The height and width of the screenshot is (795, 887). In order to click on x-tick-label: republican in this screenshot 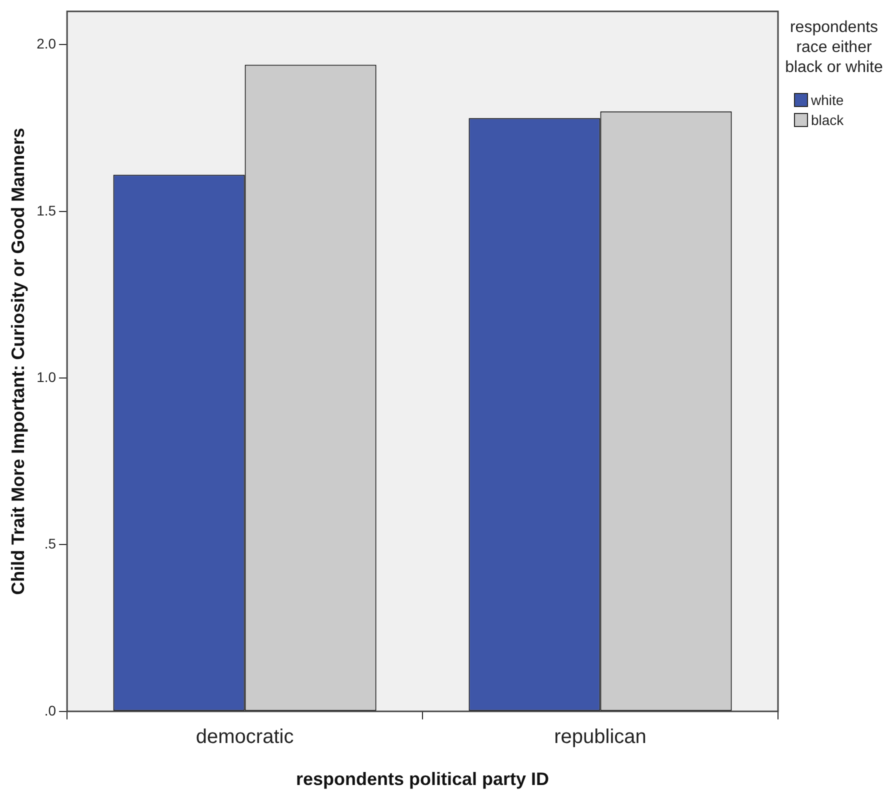, I will do `click(600, 737)`.